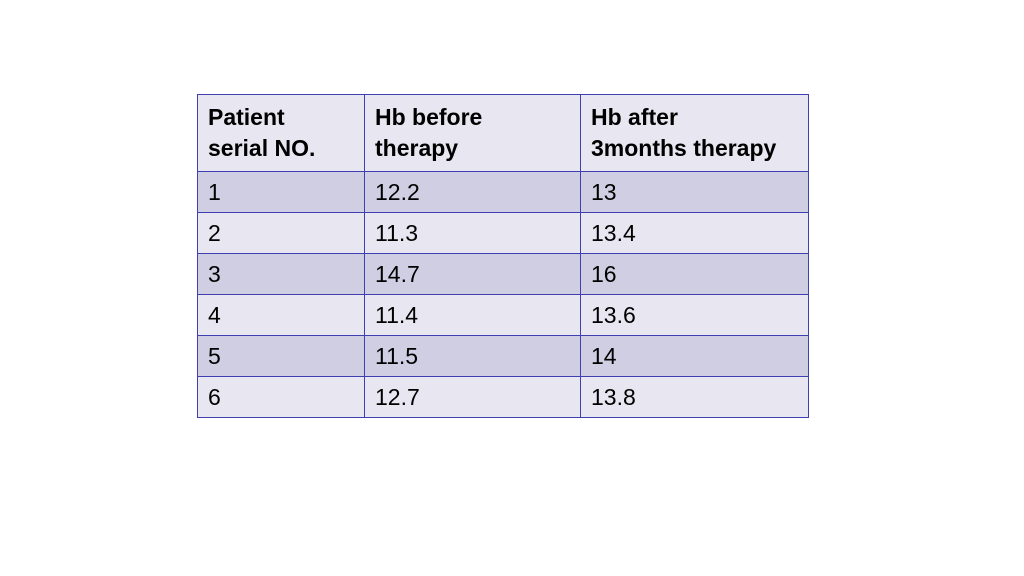 Image resolution: width=1024 pixels, height=576 pixels. I want to click on cell-hb-after: 14, so click(694, 356).